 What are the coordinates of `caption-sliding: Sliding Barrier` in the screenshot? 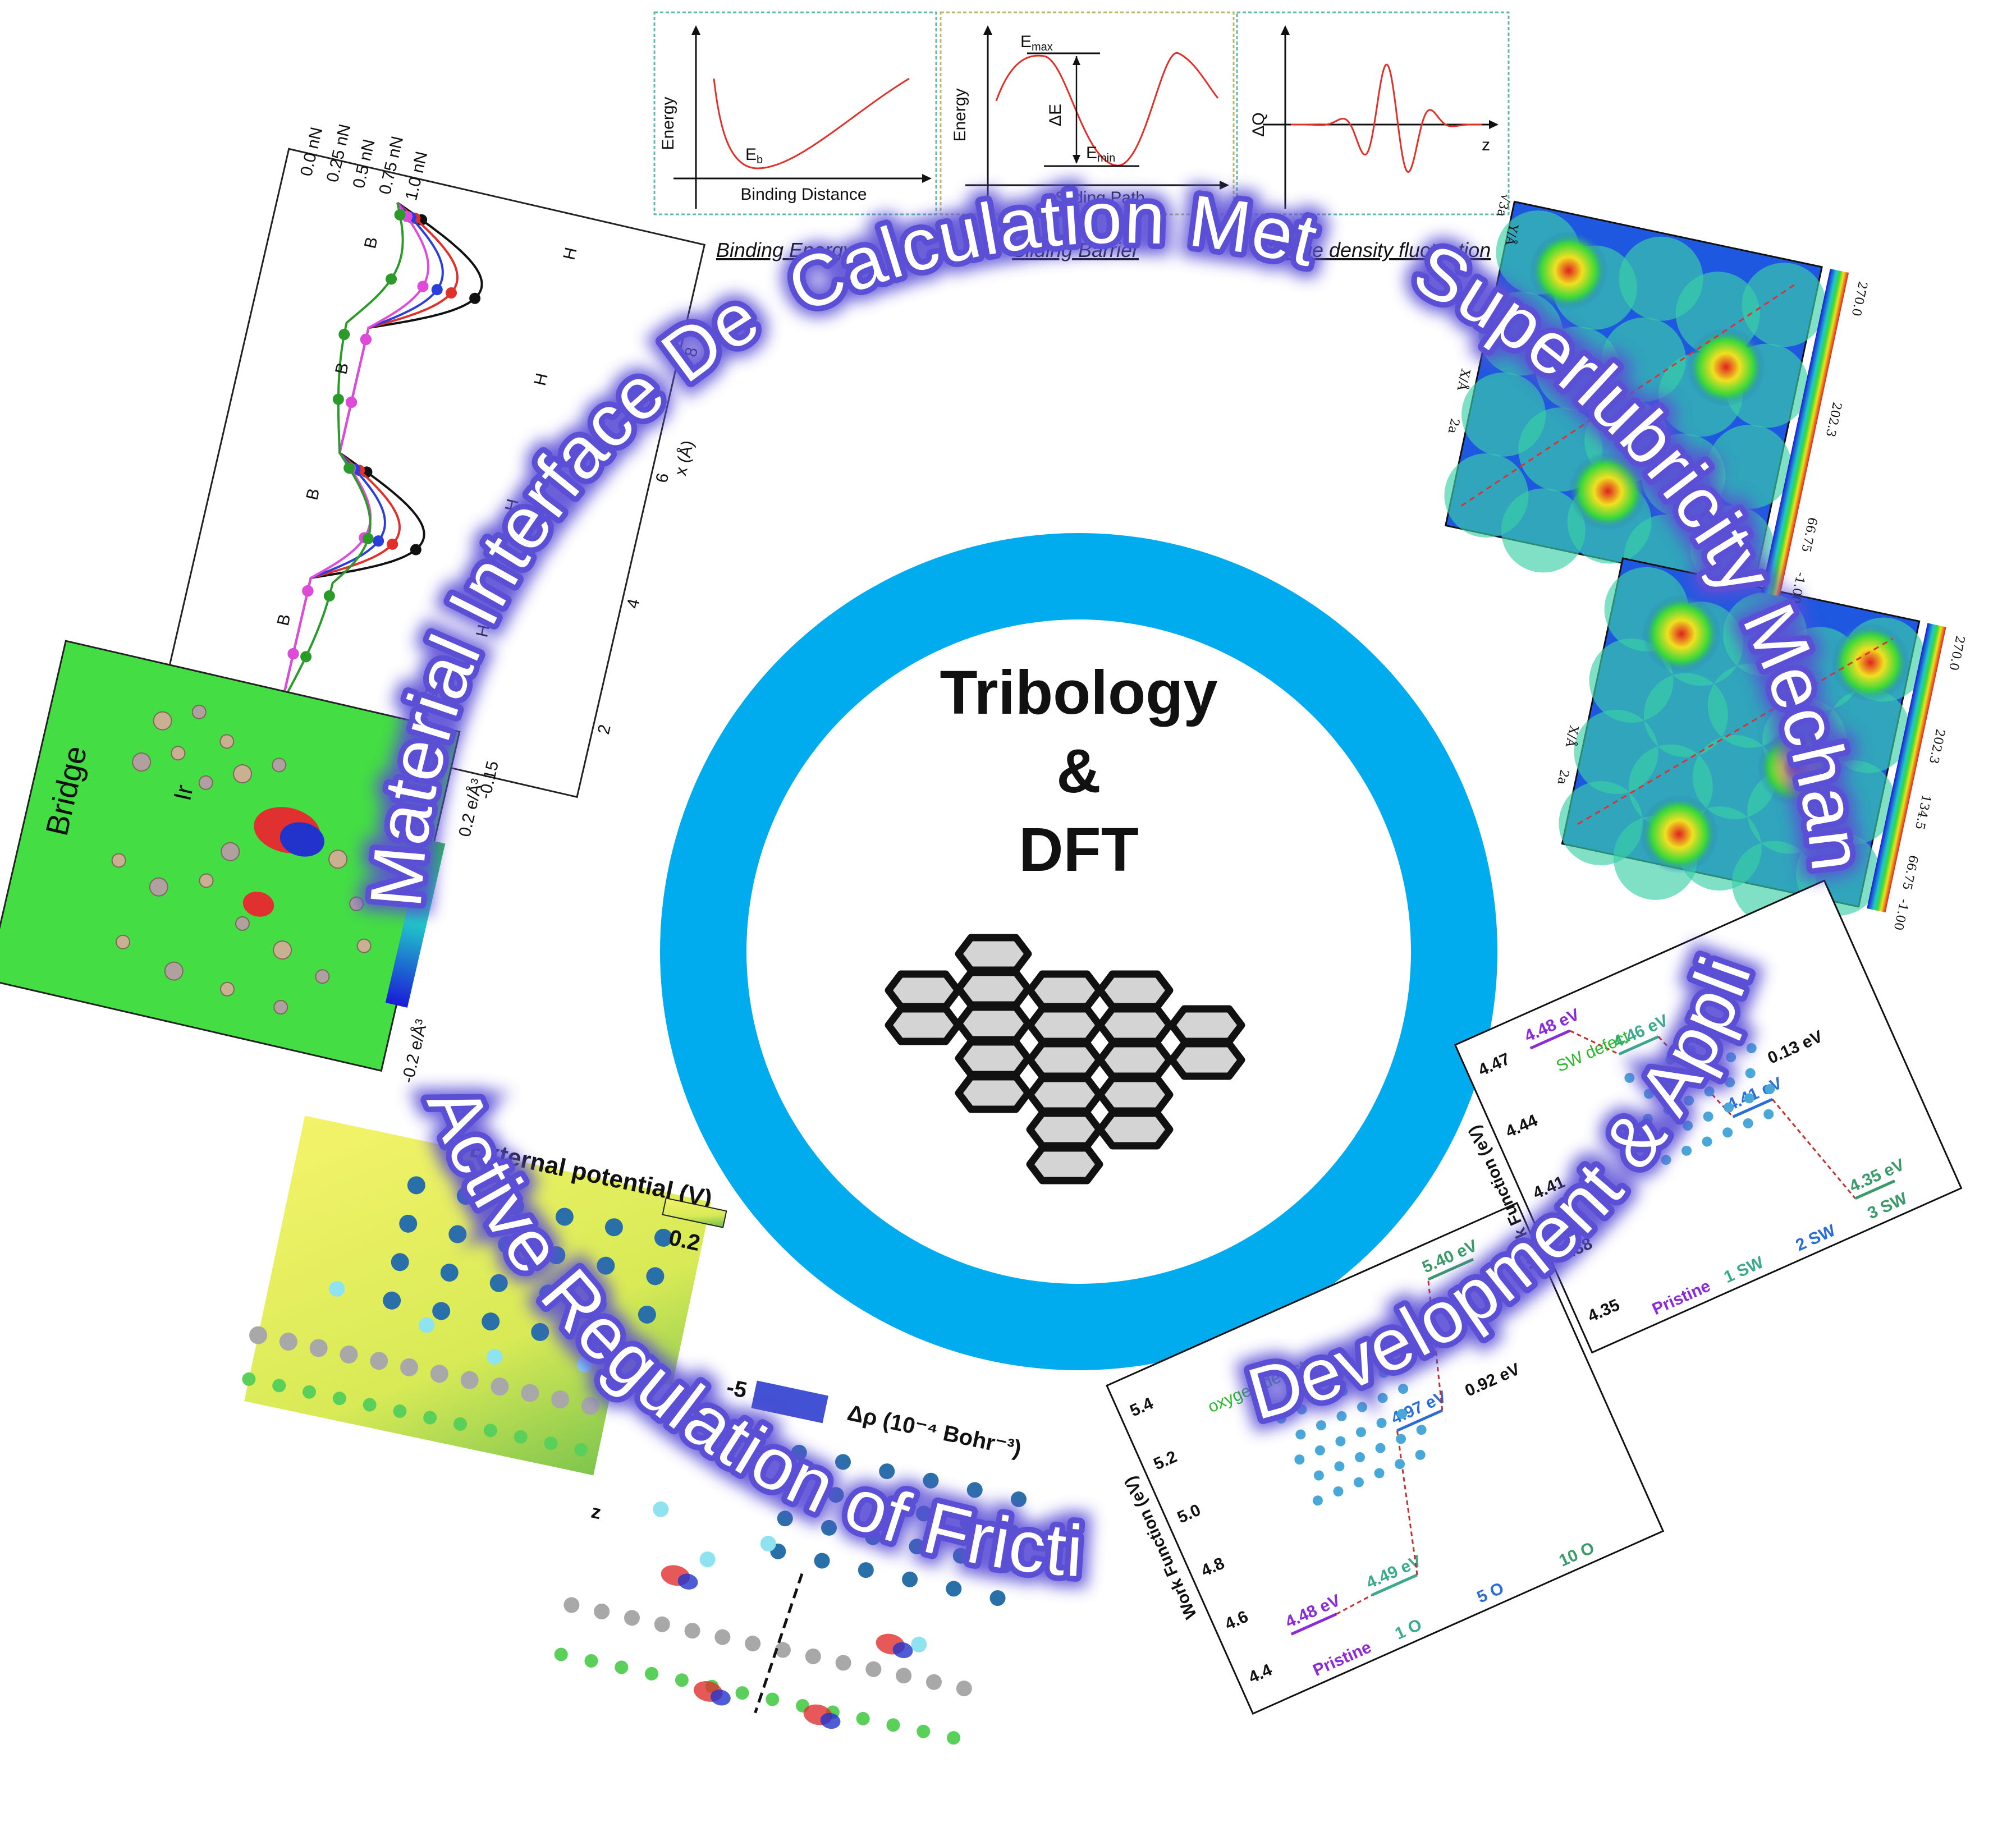 It's located at (1076, 250).